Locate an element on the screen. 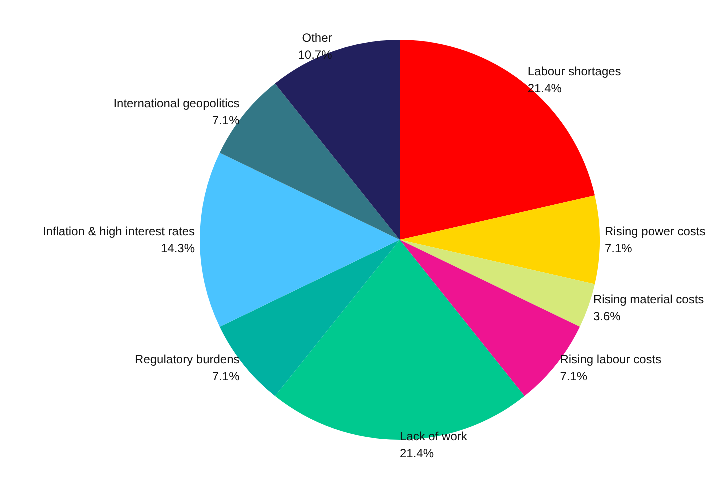  slice-label: Rising labour costs is located at coordinates (611, 359).